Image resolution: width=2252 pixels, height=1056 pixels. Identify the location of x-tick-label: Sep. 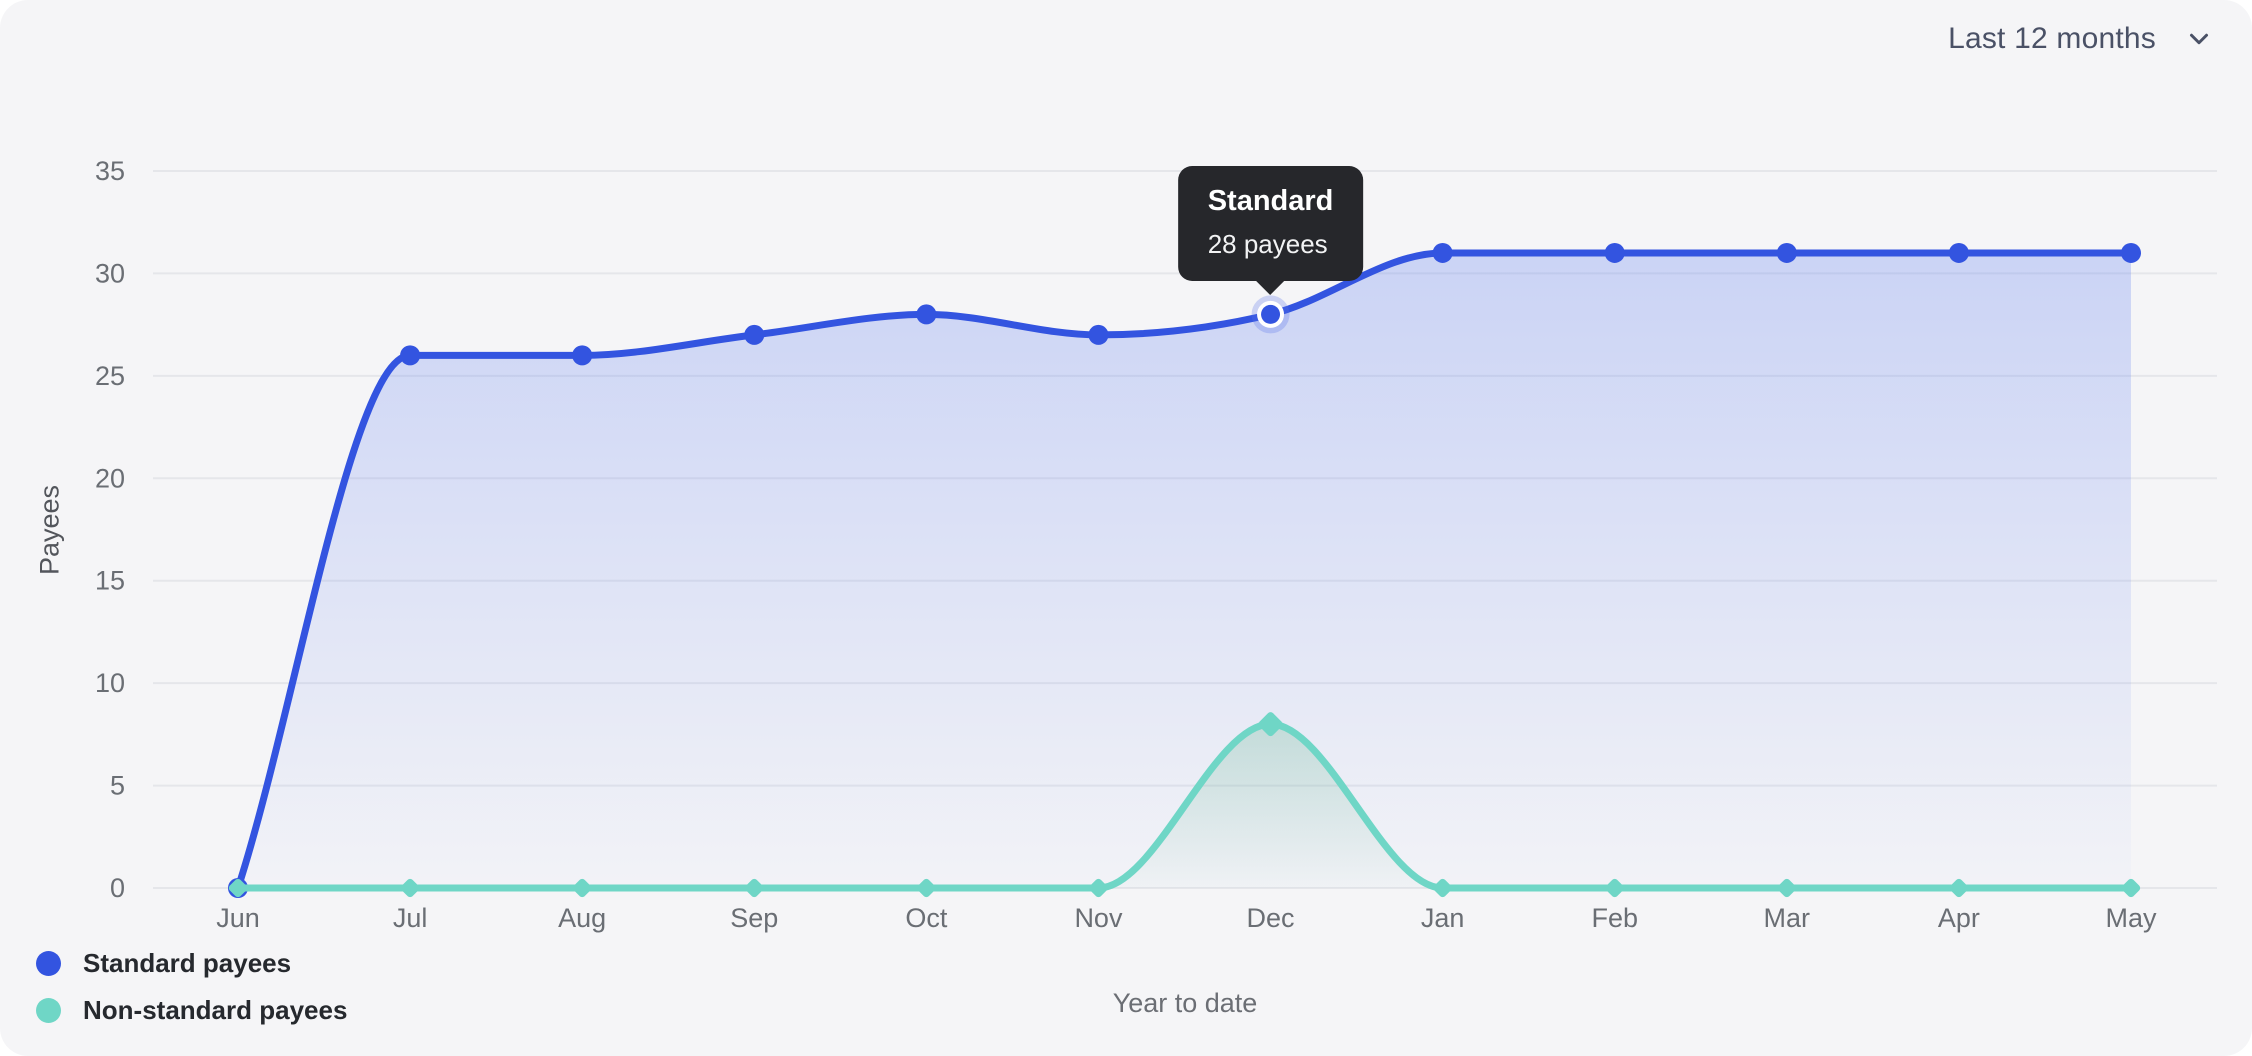
(754, 918).